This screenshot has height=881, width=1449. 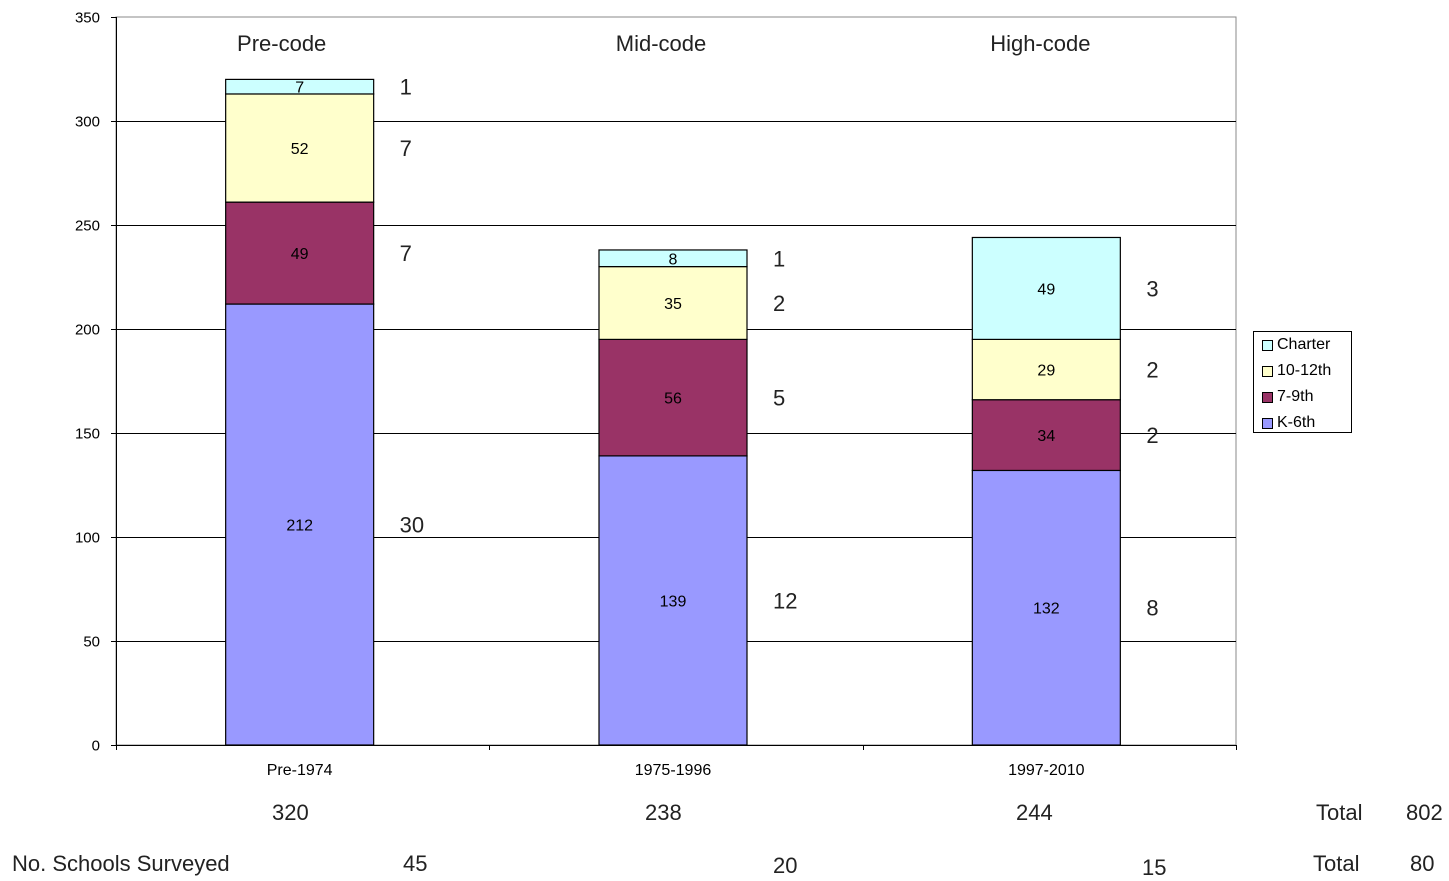 I want to click on legend-item-k-6th: K-6th, so click(x=1288, y=423).